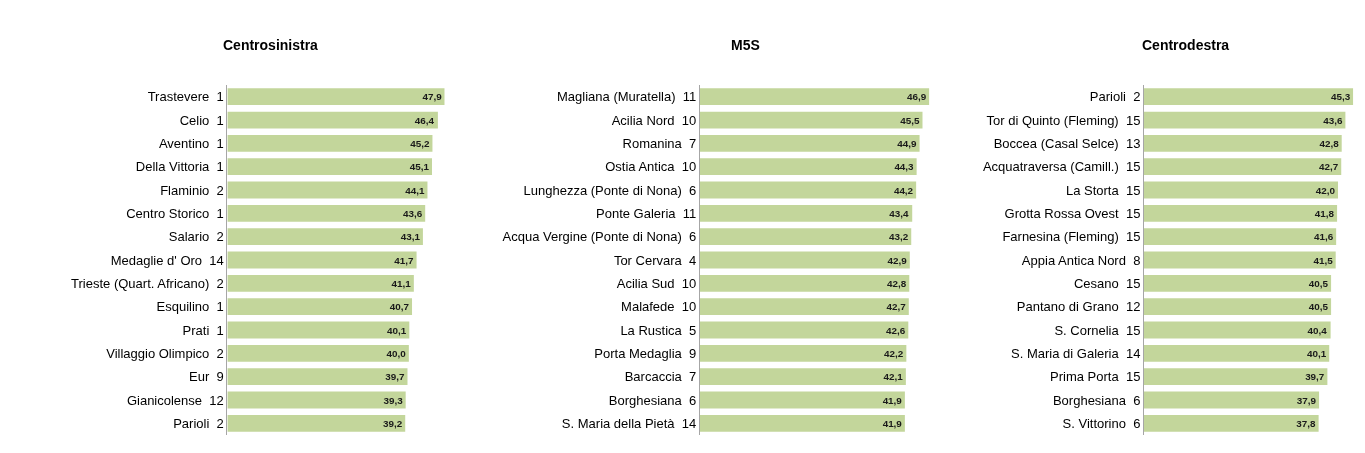 This screenshot has width=1365, height=453. What do you see at coordinates (392, 423) in the screenshot?
I see `data-label: 39,2` at bounding box center [392, 423].